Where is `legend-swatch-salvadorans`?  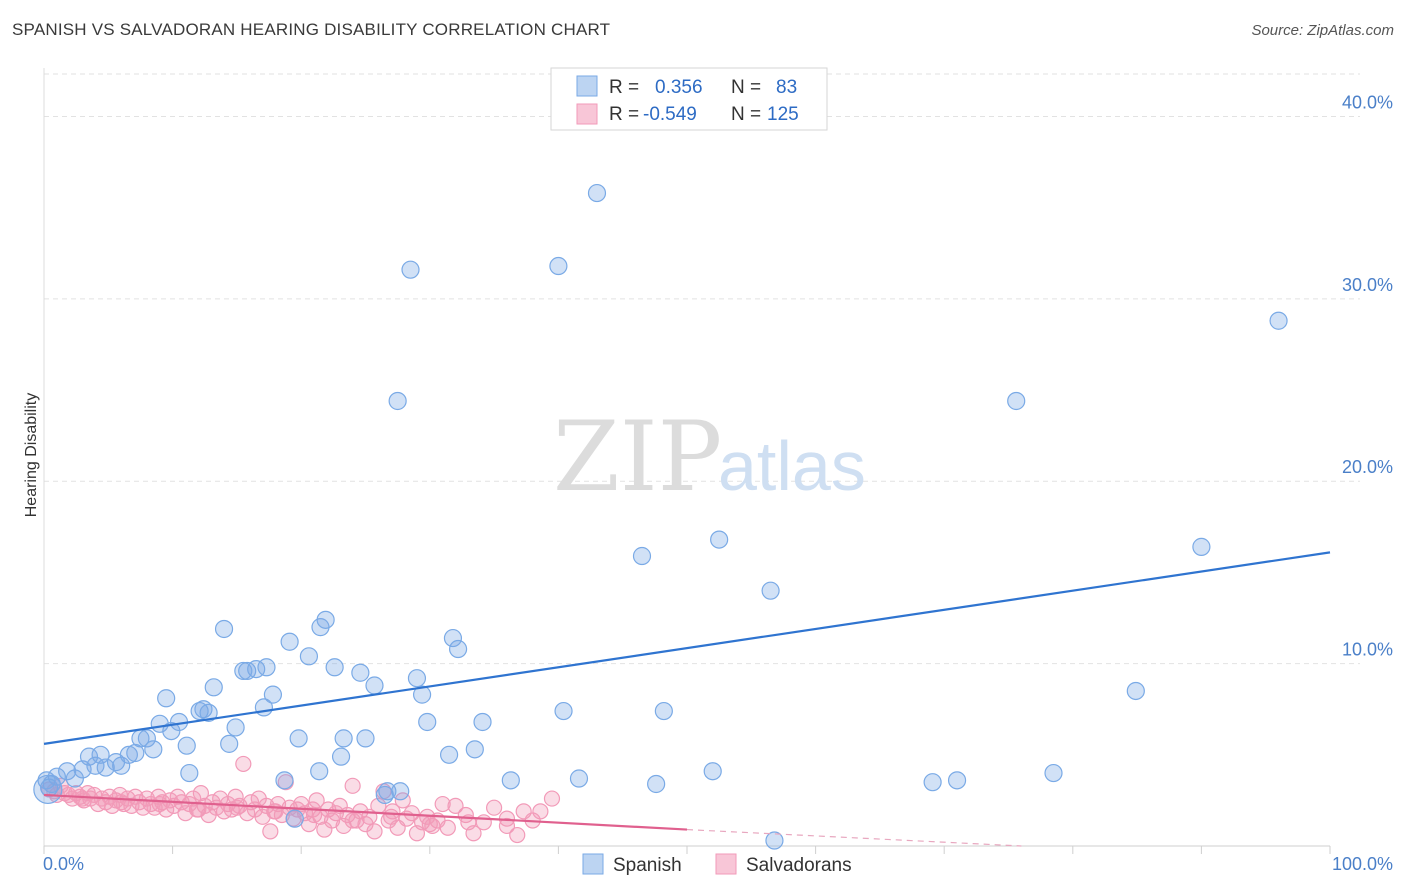
legend-swatch-salvadorans is located at coordinates (587, 114).